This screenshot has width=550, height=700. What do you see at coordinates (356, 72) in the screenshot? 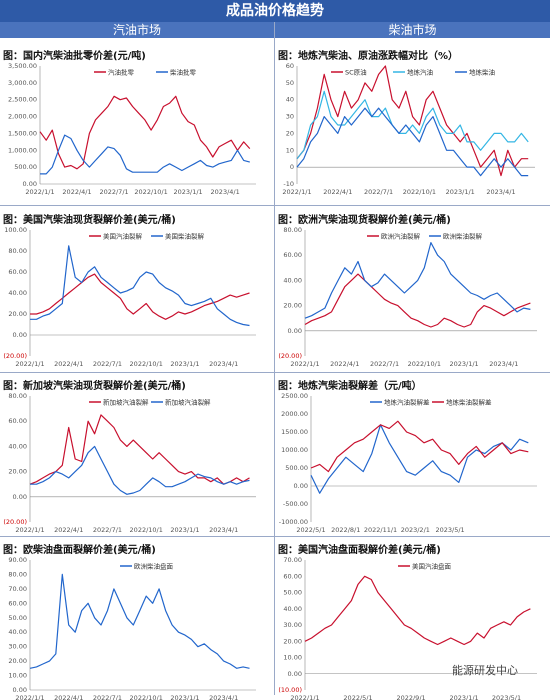
I see `legend-label: SC原油` at bounding box center [356, 72].